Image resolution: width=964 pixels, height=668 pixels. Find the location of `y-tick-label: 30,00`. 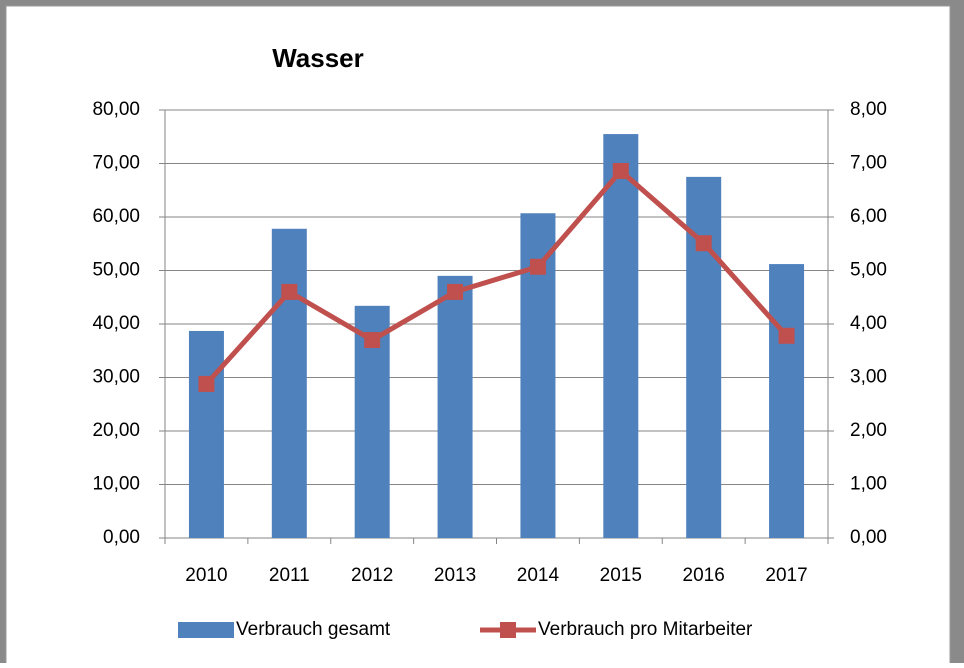

y-tick-label: 30,00 is located at coordinates (116, 377).